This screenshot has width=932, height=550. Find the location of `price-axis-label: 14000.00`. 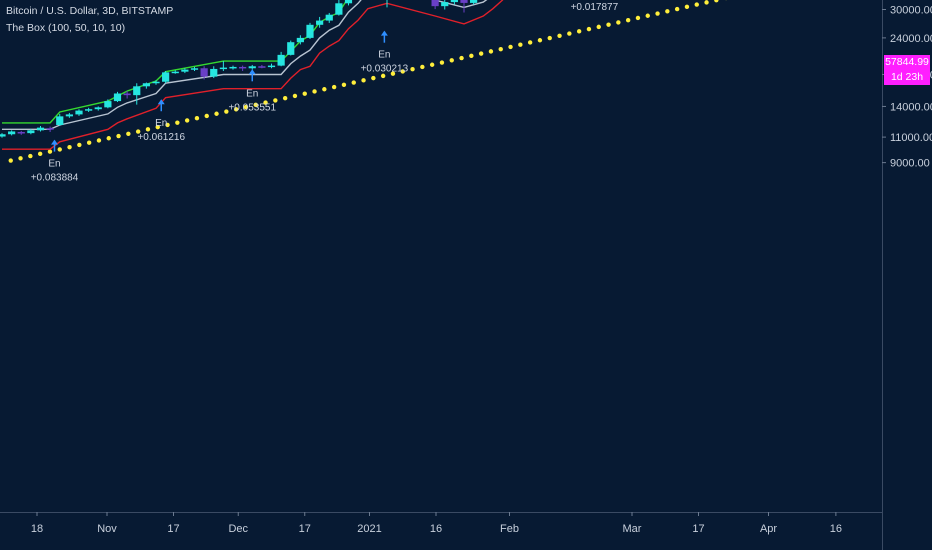

price-axis-label: 14000.00 is located at coordinates (911, 107).